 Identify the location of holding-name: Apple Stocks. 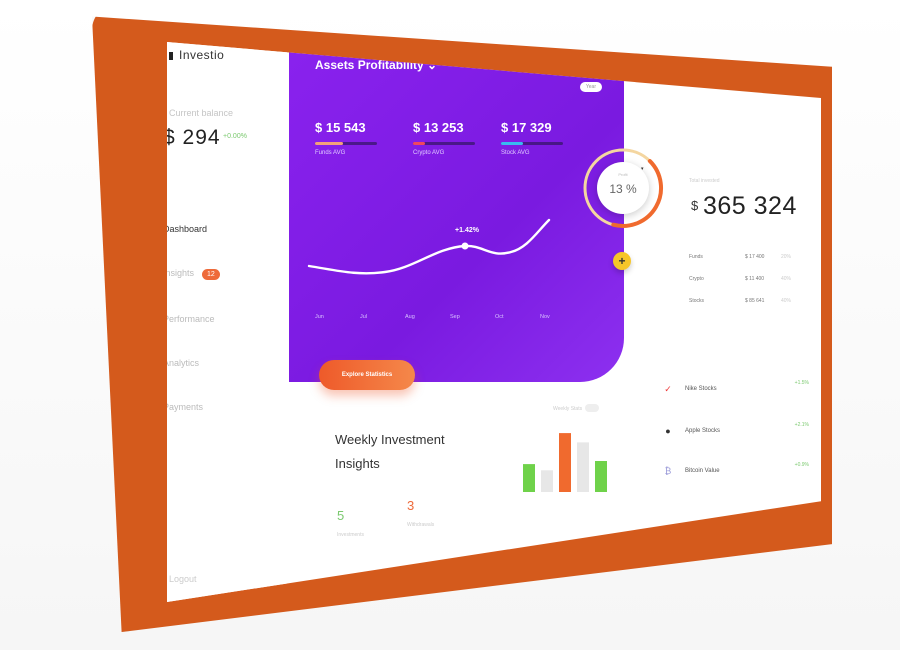
(703, 431).